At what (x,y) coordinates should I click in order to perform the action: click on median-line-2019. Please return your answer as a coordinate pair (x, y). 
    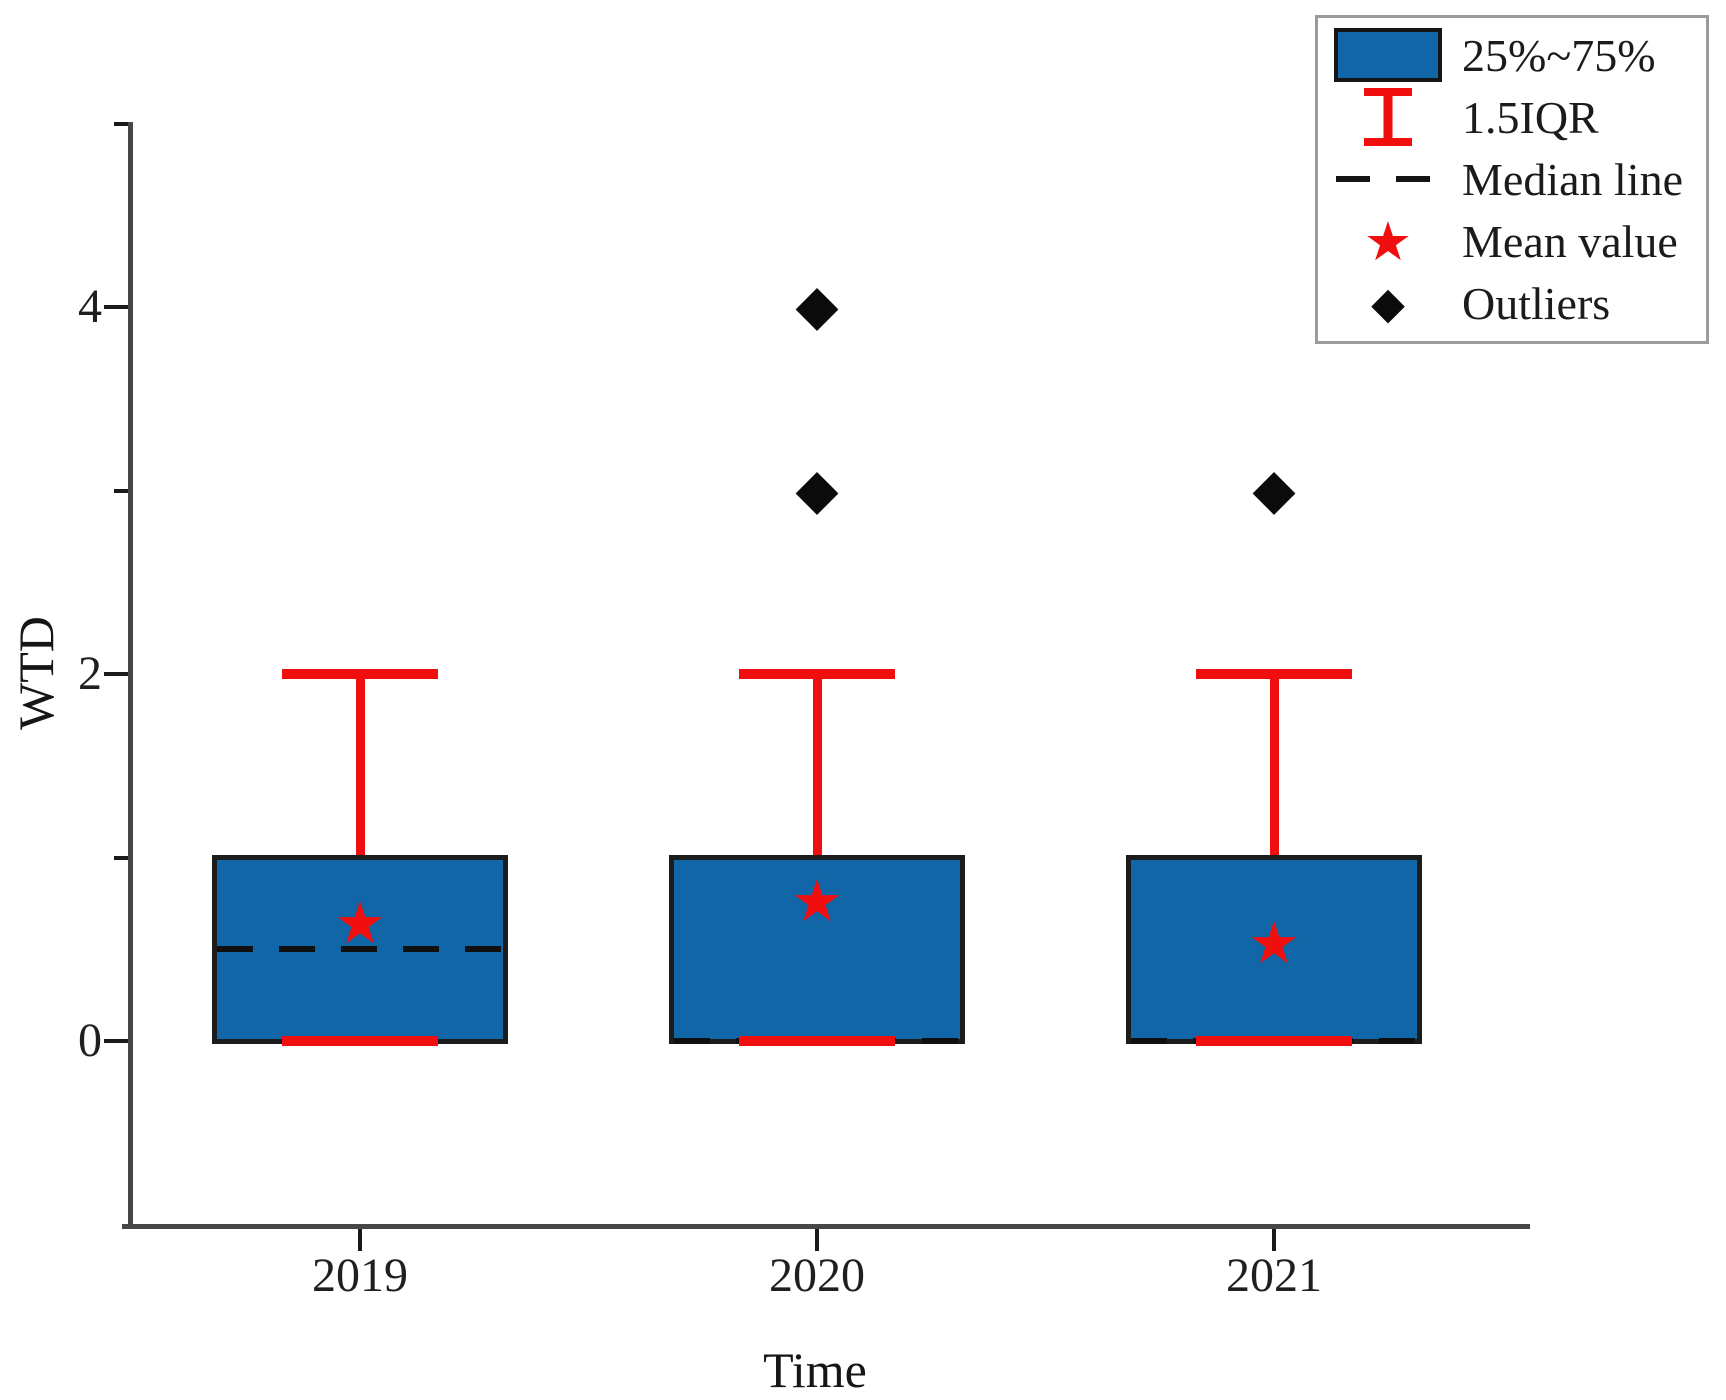
    Looking at the image, I should click on (360, 949).